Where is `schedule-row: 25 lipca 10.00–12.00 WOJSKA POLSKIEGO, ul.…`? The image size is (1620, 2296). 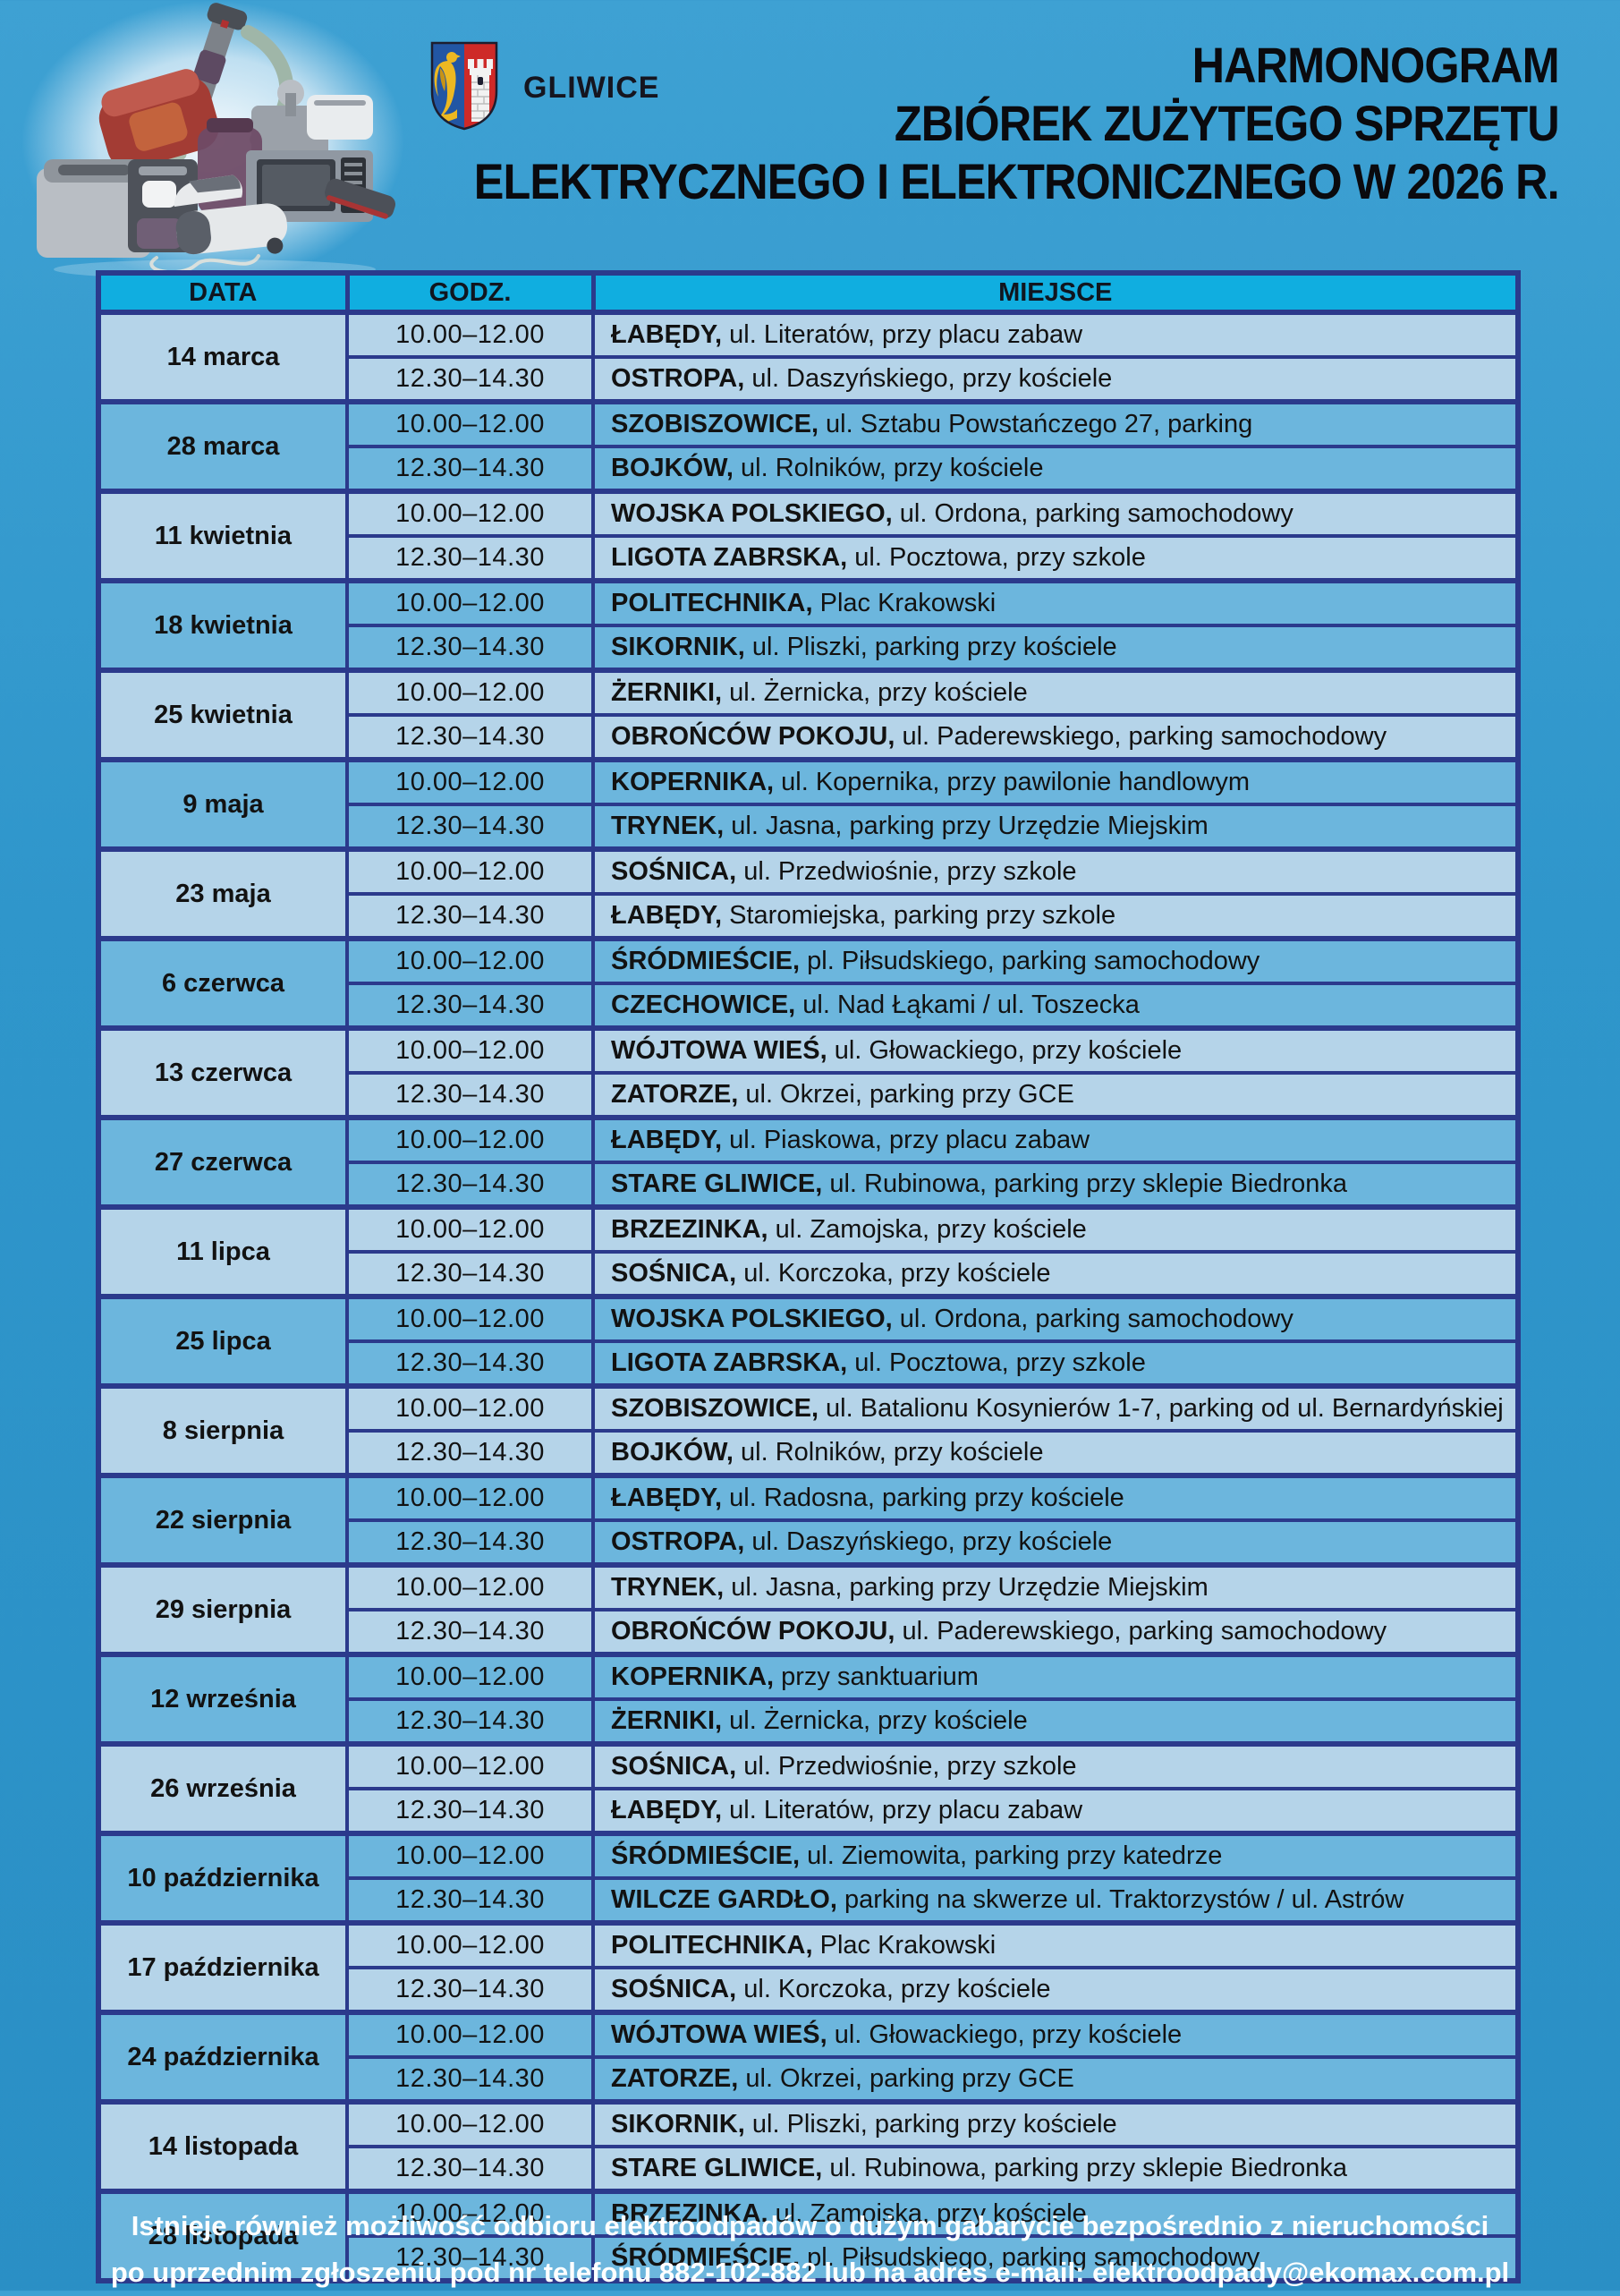
schedule-row: 25 lipca 10.00–12.00 WOJSKA POLSKIEGO, ul.… is located at coordinates (808, 1341).